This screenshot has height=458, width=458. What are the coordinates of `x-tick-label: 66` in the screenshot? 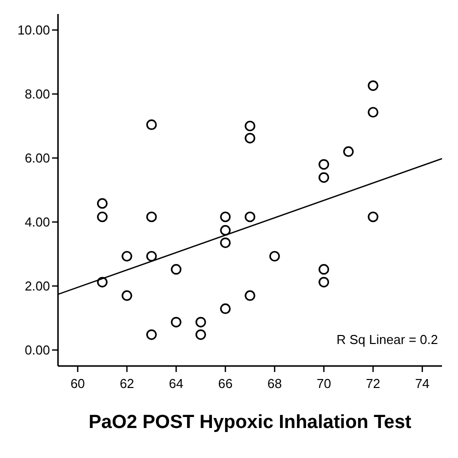 It's located at (225, 383).